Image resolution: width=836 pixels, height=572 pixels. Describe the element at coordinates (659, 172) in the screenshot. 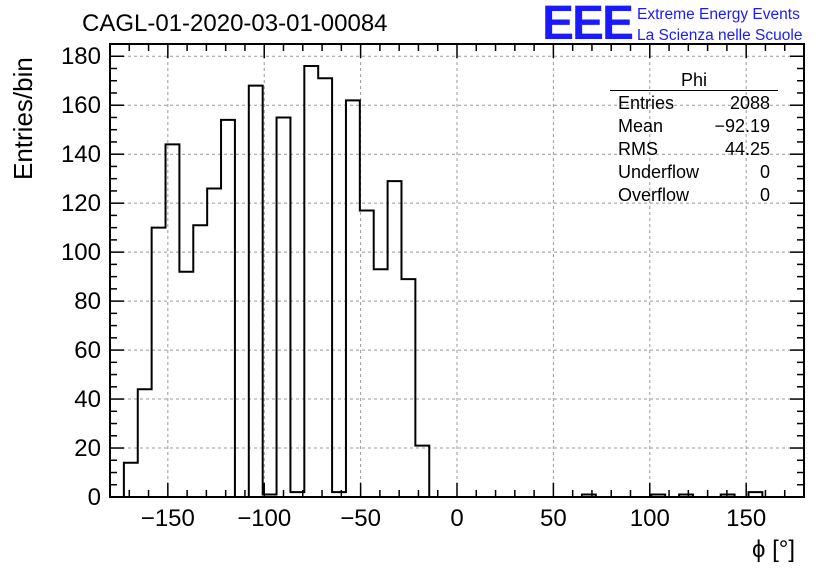

I see `stats-label: Underflow` at that location.